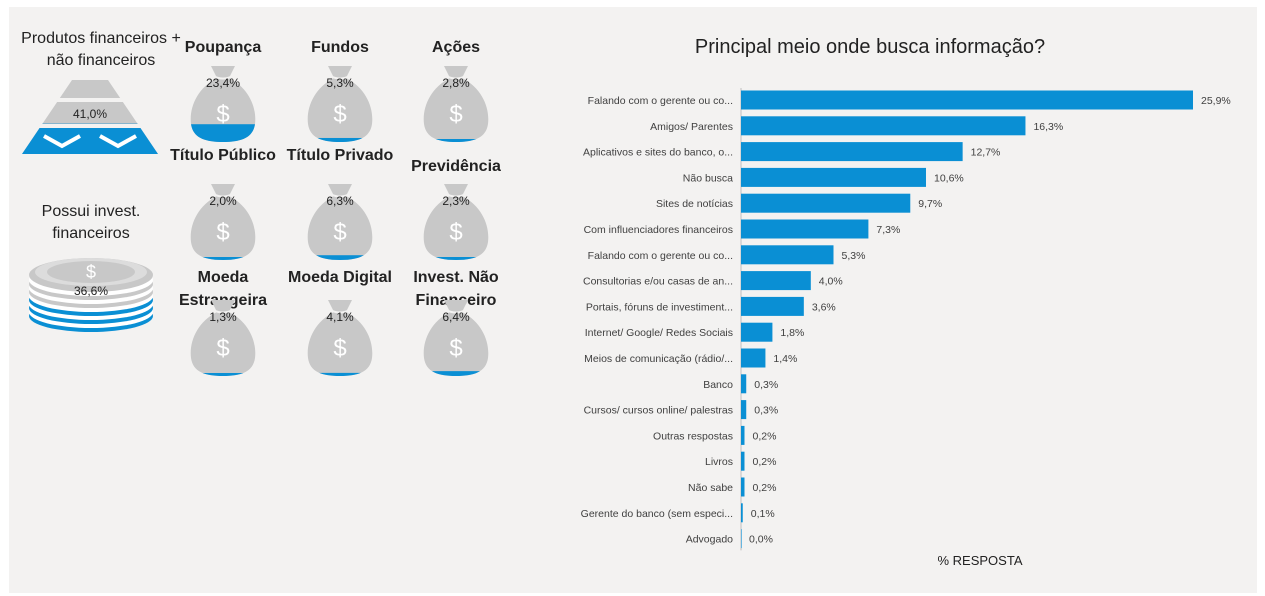  What do you see at coordinates (763, 514) in the screenshot?
I see `value-label: 0,1%` at bounding box center [763, 514].